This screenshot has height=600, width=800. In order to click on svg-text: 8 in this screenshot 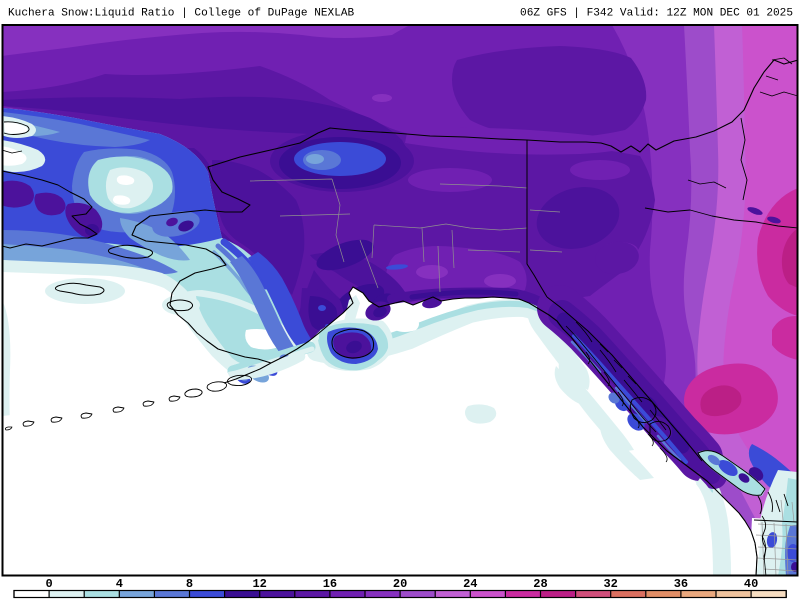, I will do `click(189, 584)`.